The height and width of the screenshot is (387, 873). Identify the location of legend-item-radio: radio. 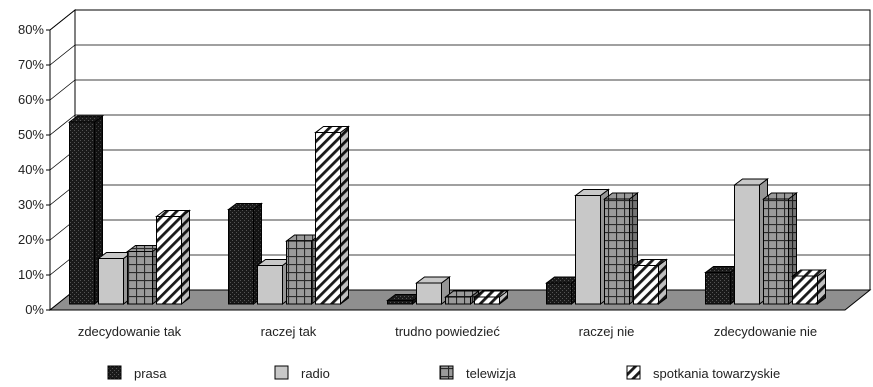
(302, 373).